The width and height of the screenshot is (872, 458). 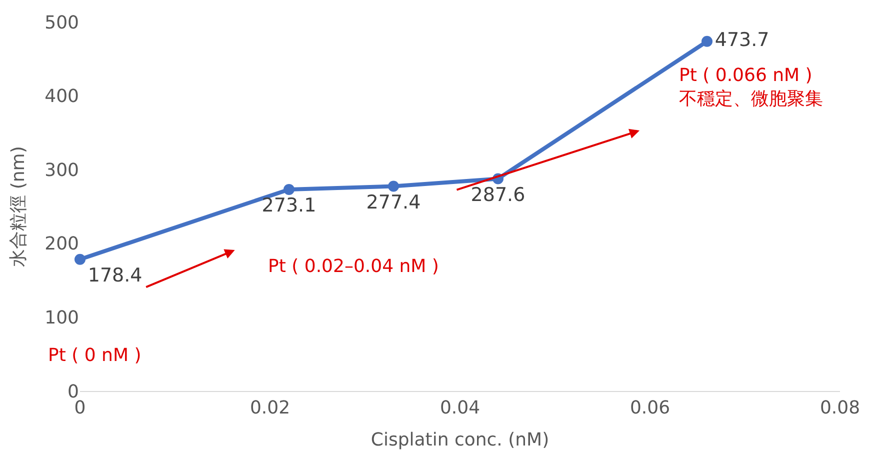 What do you see at coordinates (61, 97) in the screenshot?
I see `y-tick-label: 400` at bounding box center [61, 97].